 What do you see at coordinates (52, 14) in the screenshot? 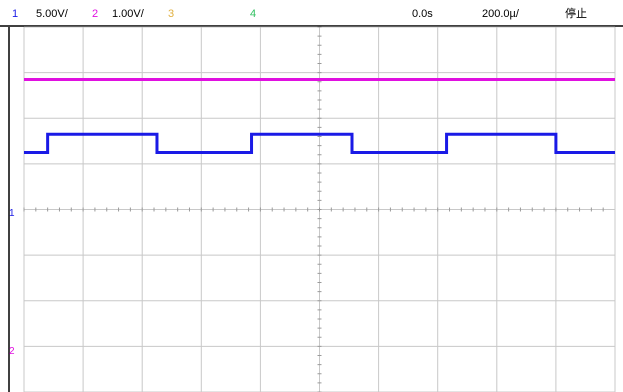
I see `ch1-scale: 5.00V/` at bounding box center [52, 14].